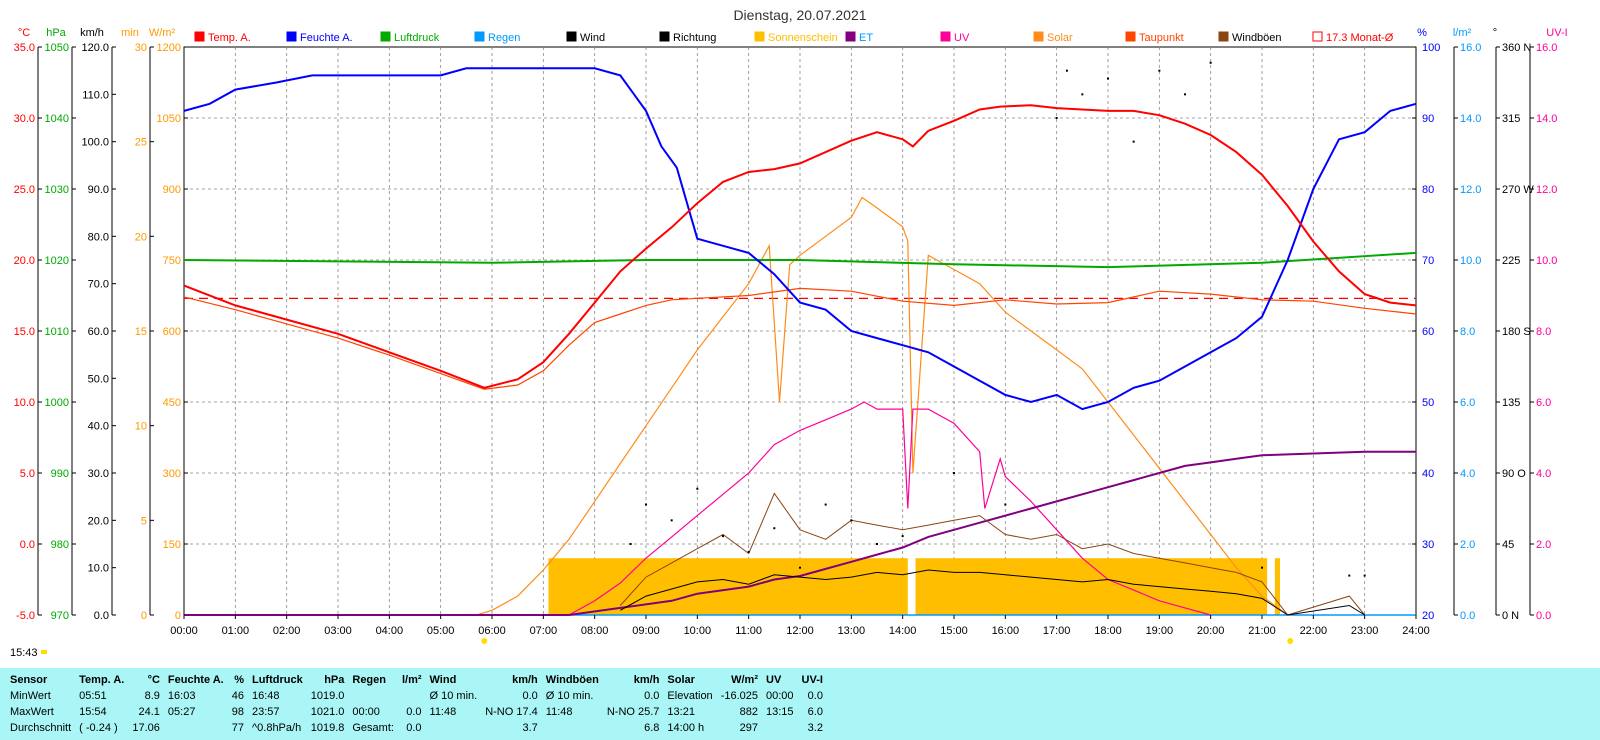 The image size is (1600, 740). I want to click on sunrise-marker, so click(484, 641).